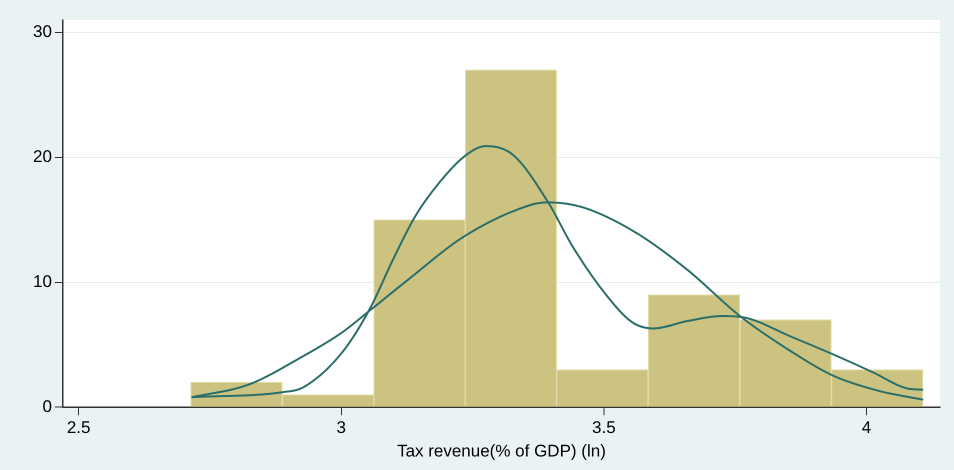 Image resolution: width=954 pixels, height=470 pixels. What do you see at coordinates (42, 32) in the screenshot?
I see `y-tick-label: 30` at bounding box center [42, 32].